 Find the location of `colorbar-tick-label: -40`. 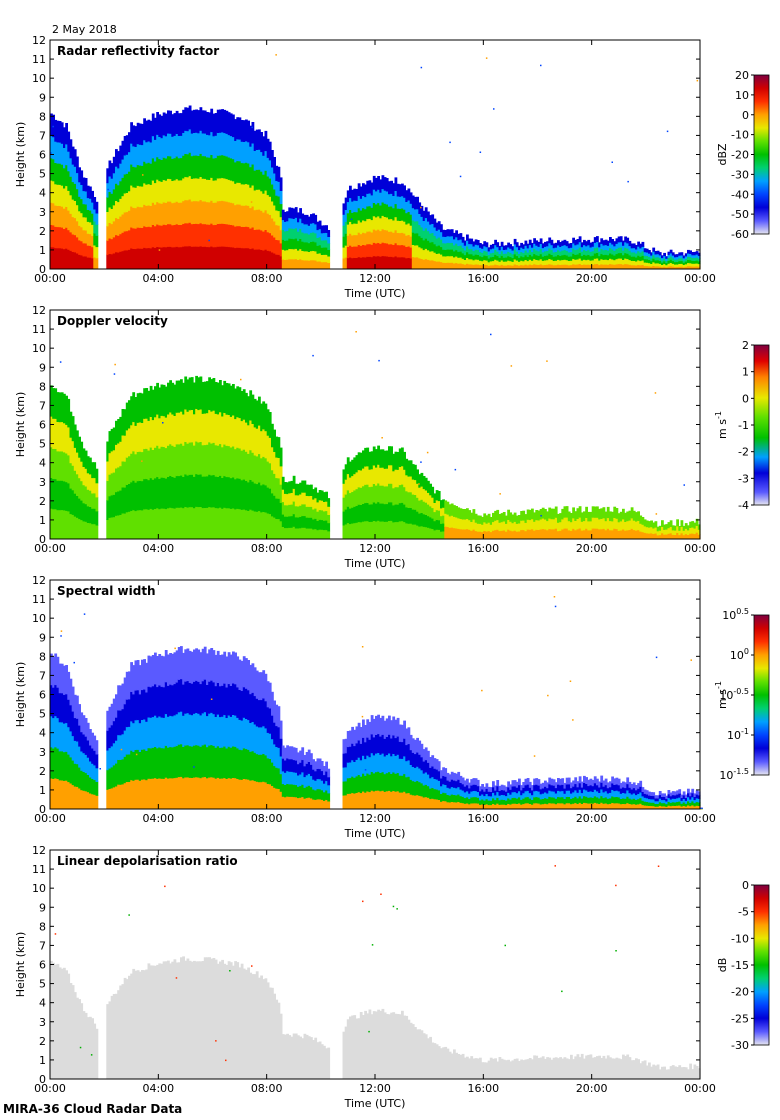

colorbar-tick-label: -40 is located at coordinates (740, 194).